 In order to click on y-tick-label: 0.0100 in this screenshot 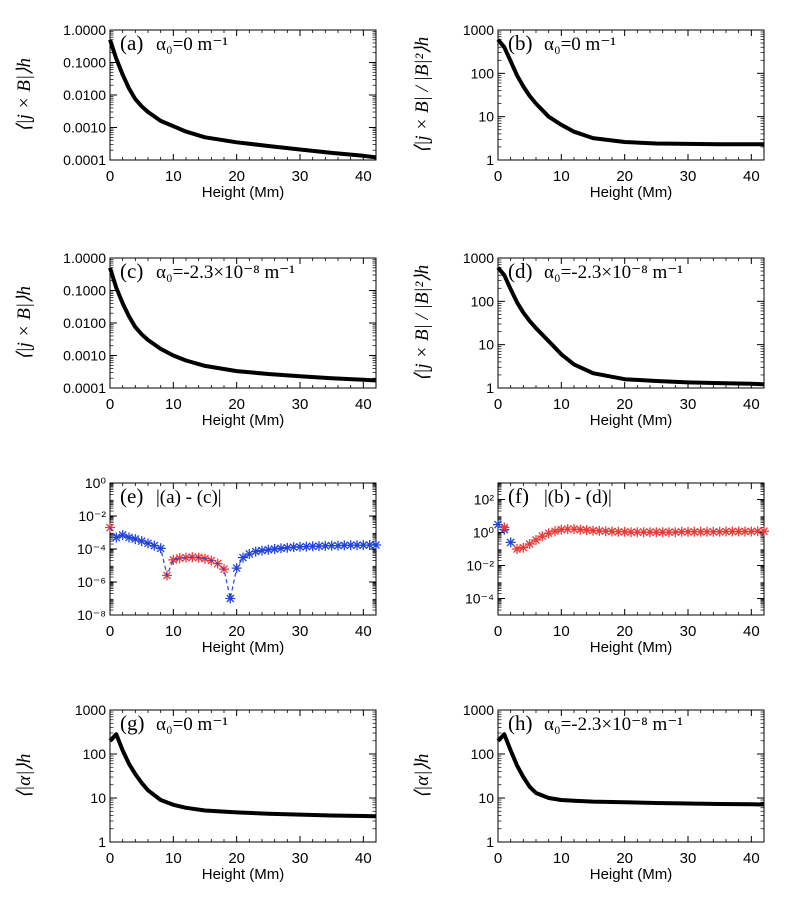, I will do `click(84, 95)`.